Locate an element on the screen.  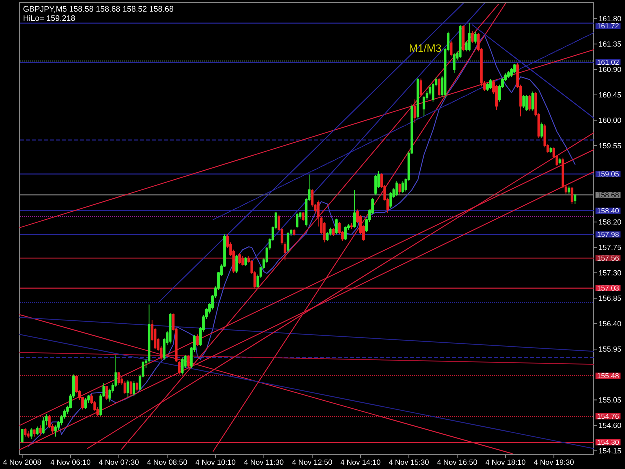
text: HiLo= 159.218 is located at coordinates (50, 18).